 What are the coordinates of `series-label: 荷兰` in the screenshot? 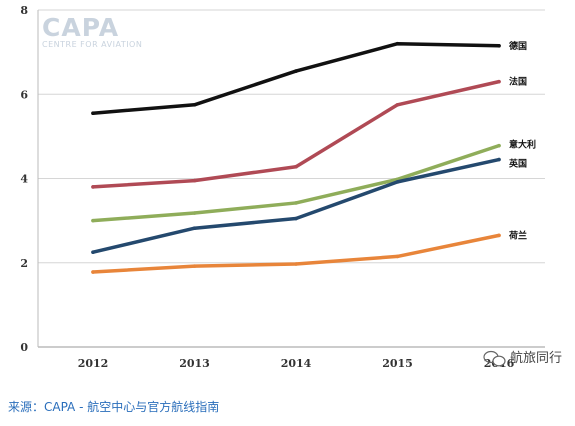 It's located at (517, 235).